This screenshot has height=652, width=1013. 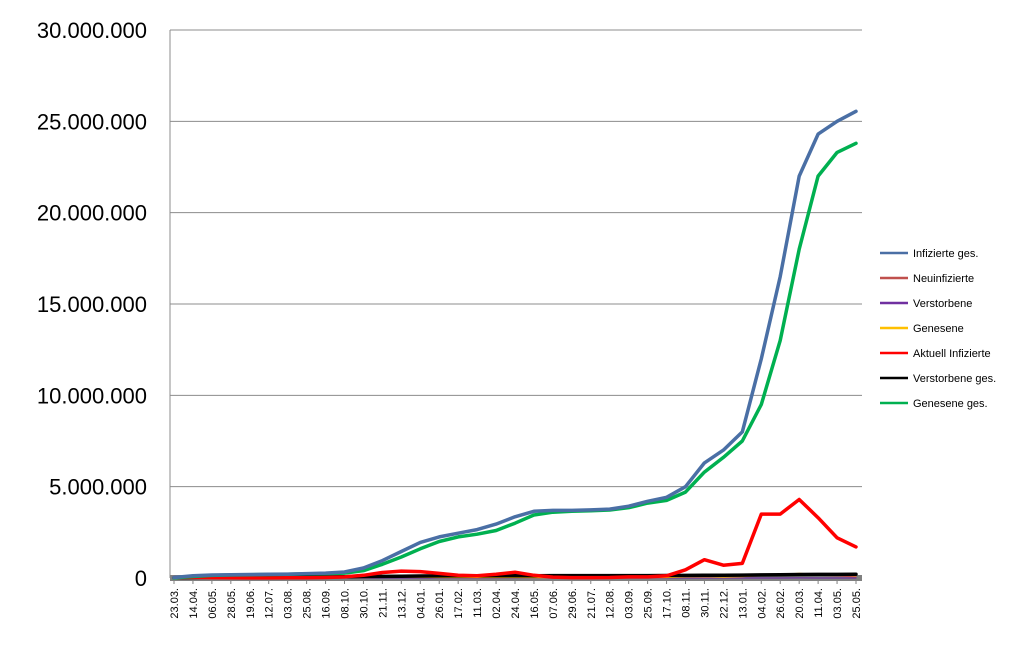 I want to click on x-tick-label: 30.11., so click(x=705, y=603).